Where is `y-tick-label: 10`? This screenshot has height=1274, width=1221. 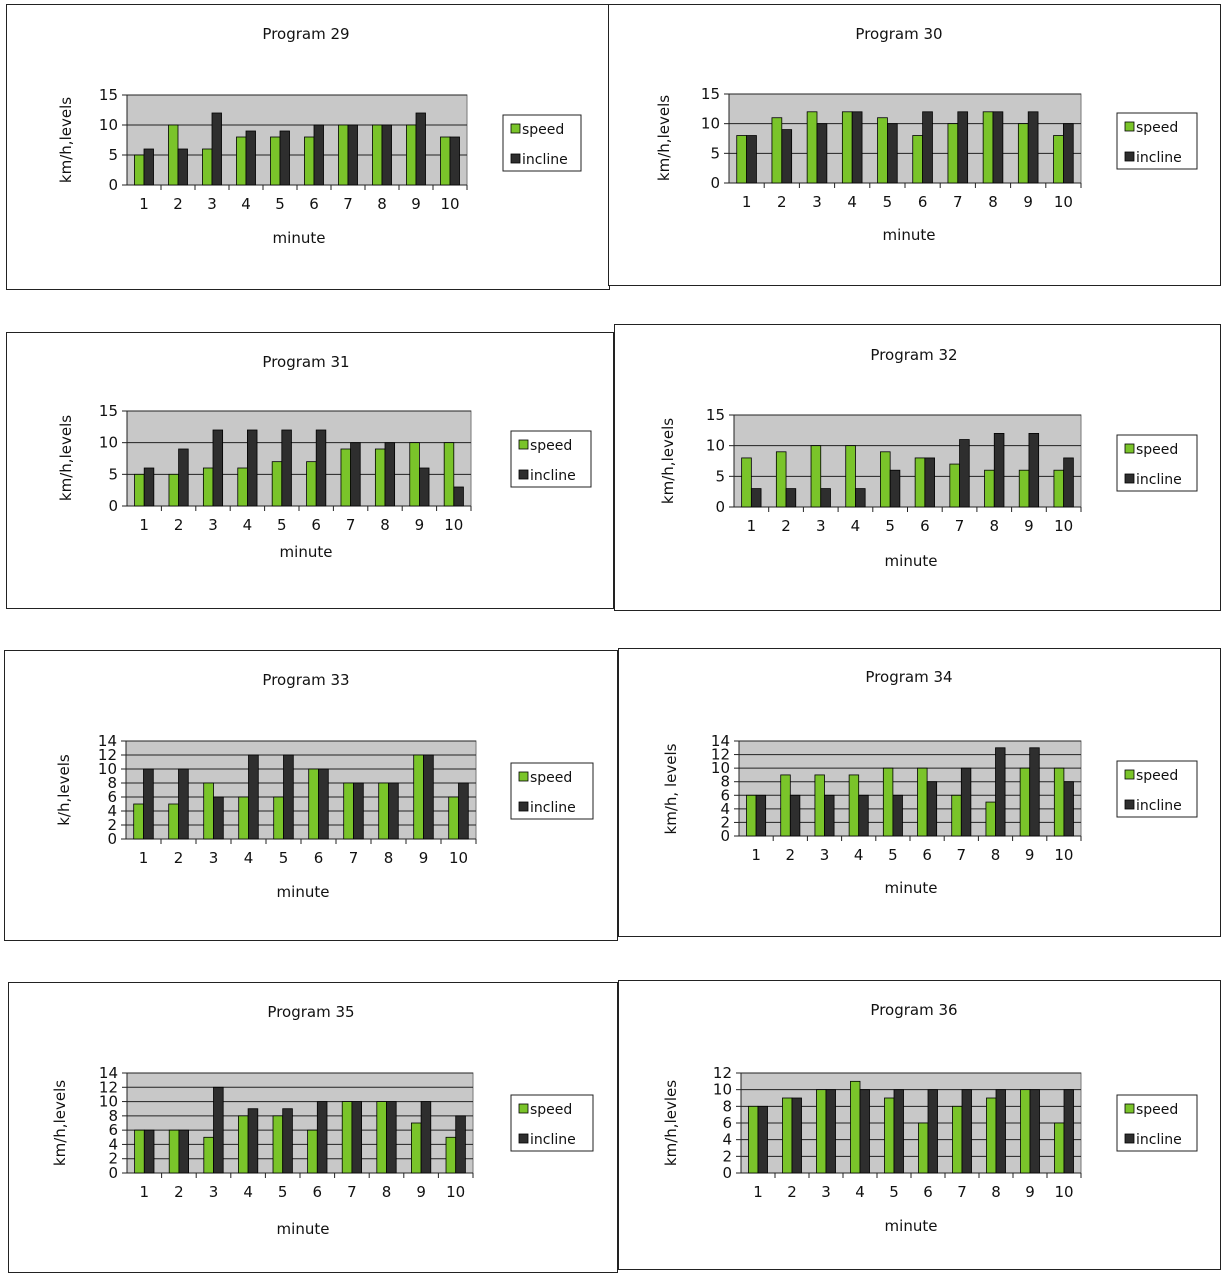
y-tick-label: 10 is located at coordinates (108, 1102).